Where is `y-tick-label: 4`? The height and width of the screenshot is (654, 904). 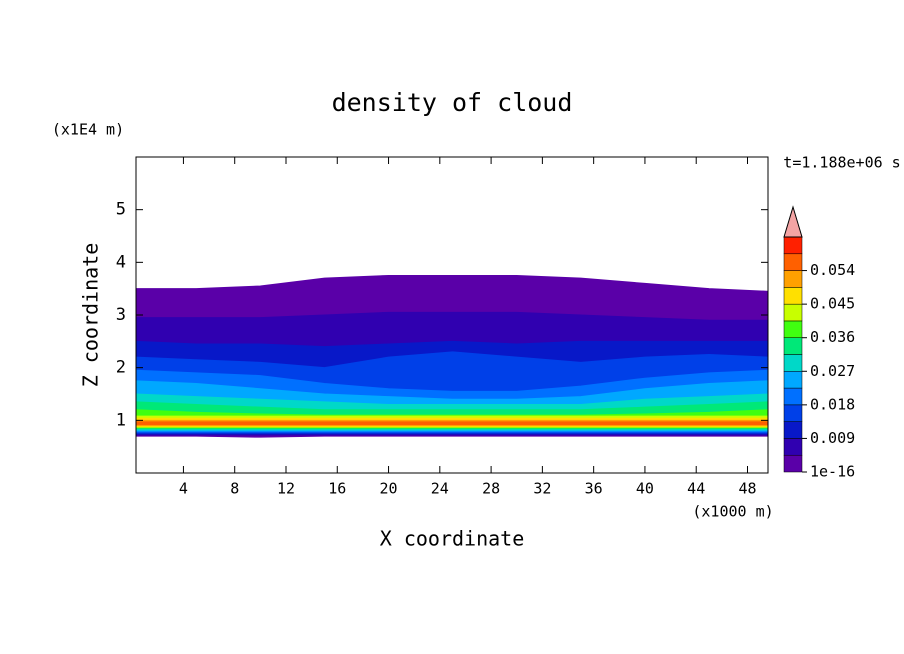 y-tick-label: 4 is located at coordinates (121, 262).